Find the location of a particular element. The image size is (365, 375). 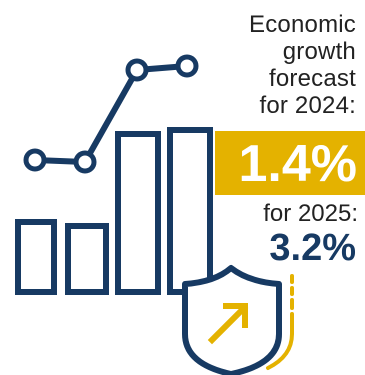

bar-1-icon is located at coordinates (36, 257).